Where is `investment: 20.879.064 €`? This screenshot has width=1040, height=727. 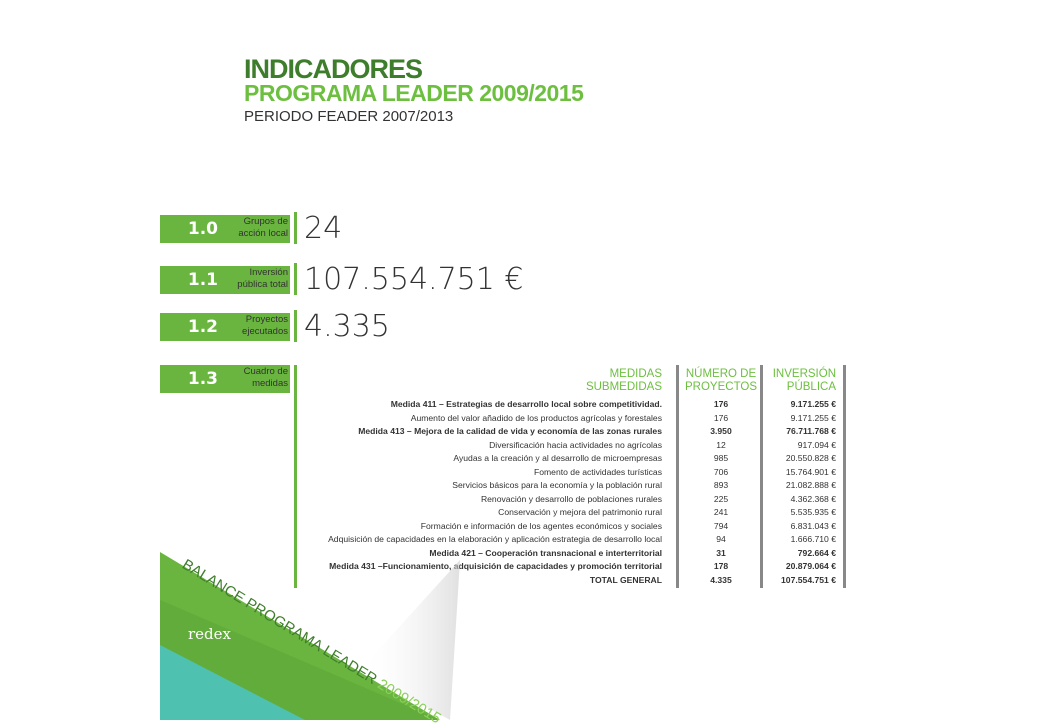 investment: 20.879.064 € is located at coordinates (810, 566).